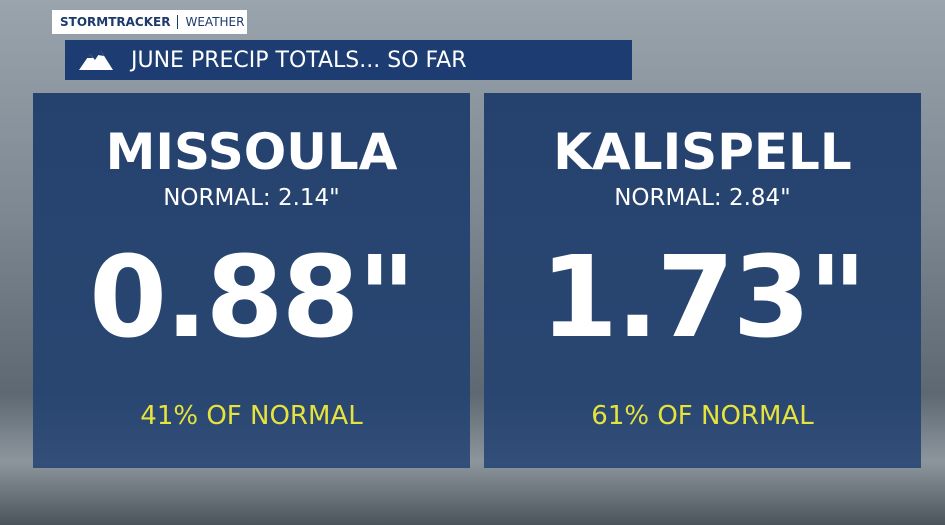 Image resolution: width=945 pixels, height=525 pixels. I want to click on percent: 41% OF NORMAL, so click(251, 416).